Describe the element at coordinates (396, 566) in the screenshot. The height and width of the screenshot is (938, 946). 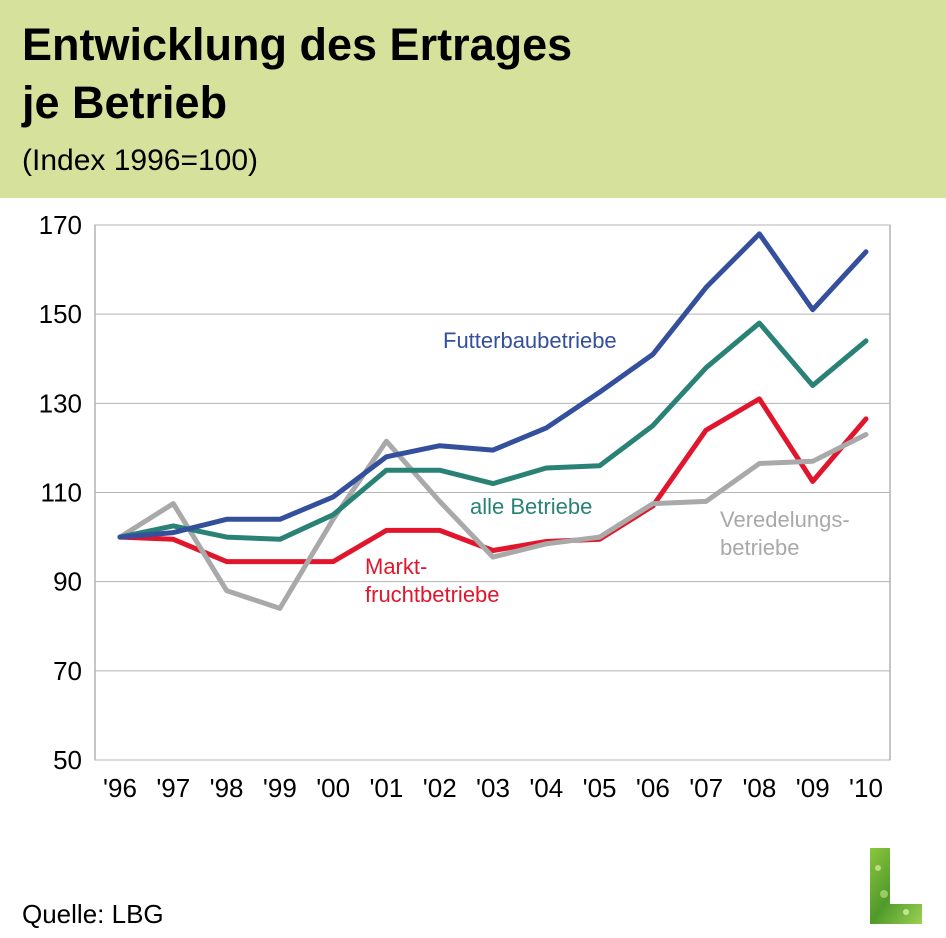
I see `series-label-line: Markt-` at that location.